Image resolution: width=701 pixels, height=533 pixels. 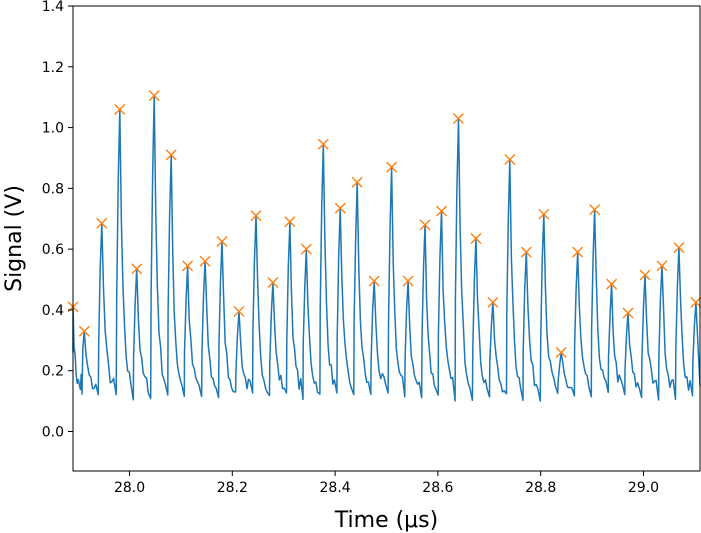 What do you see at coordinates (53, 432) in the screenshot?
I see `y-tick-label: 0.0` at bounding box center [53, 432].